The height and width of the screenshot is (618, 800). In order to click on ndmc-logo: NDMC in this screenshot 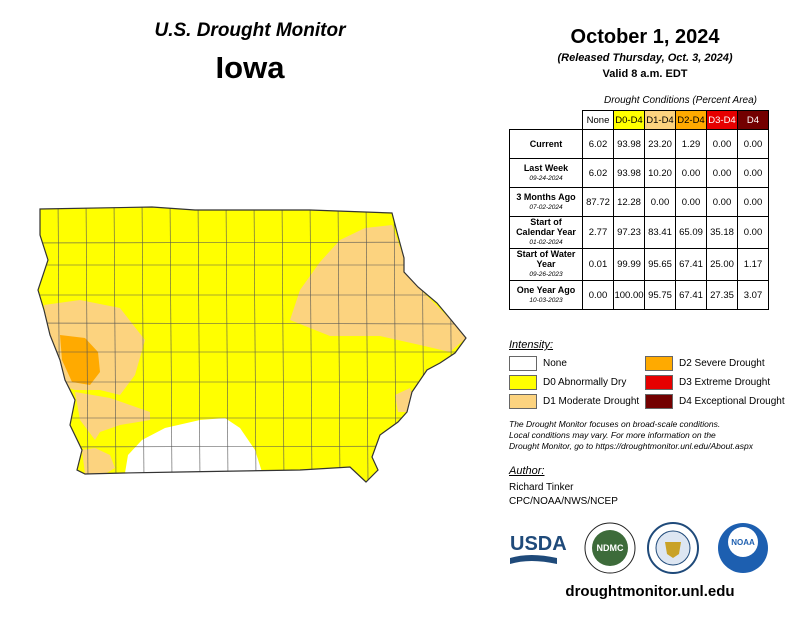, I will do `click(610, 548)`.